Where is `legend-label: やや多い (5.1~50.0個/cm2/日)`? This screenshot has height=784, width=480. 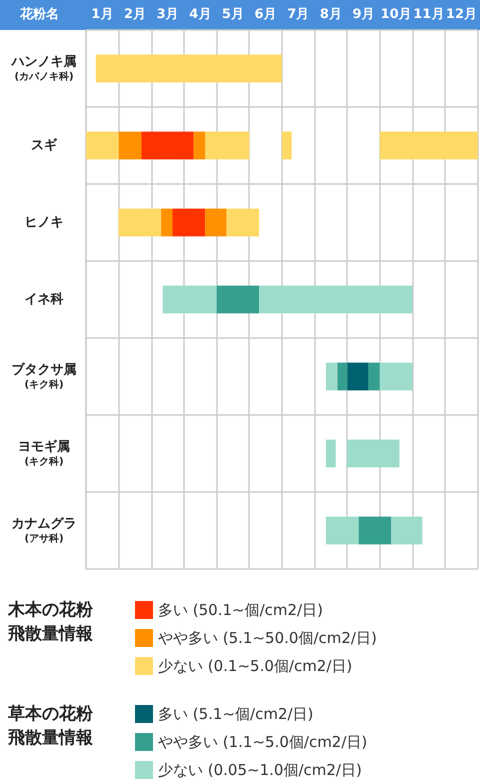 legend-label: やや多い (5.1~50.0個/cm2/日) is located at coordinates (267, 638).